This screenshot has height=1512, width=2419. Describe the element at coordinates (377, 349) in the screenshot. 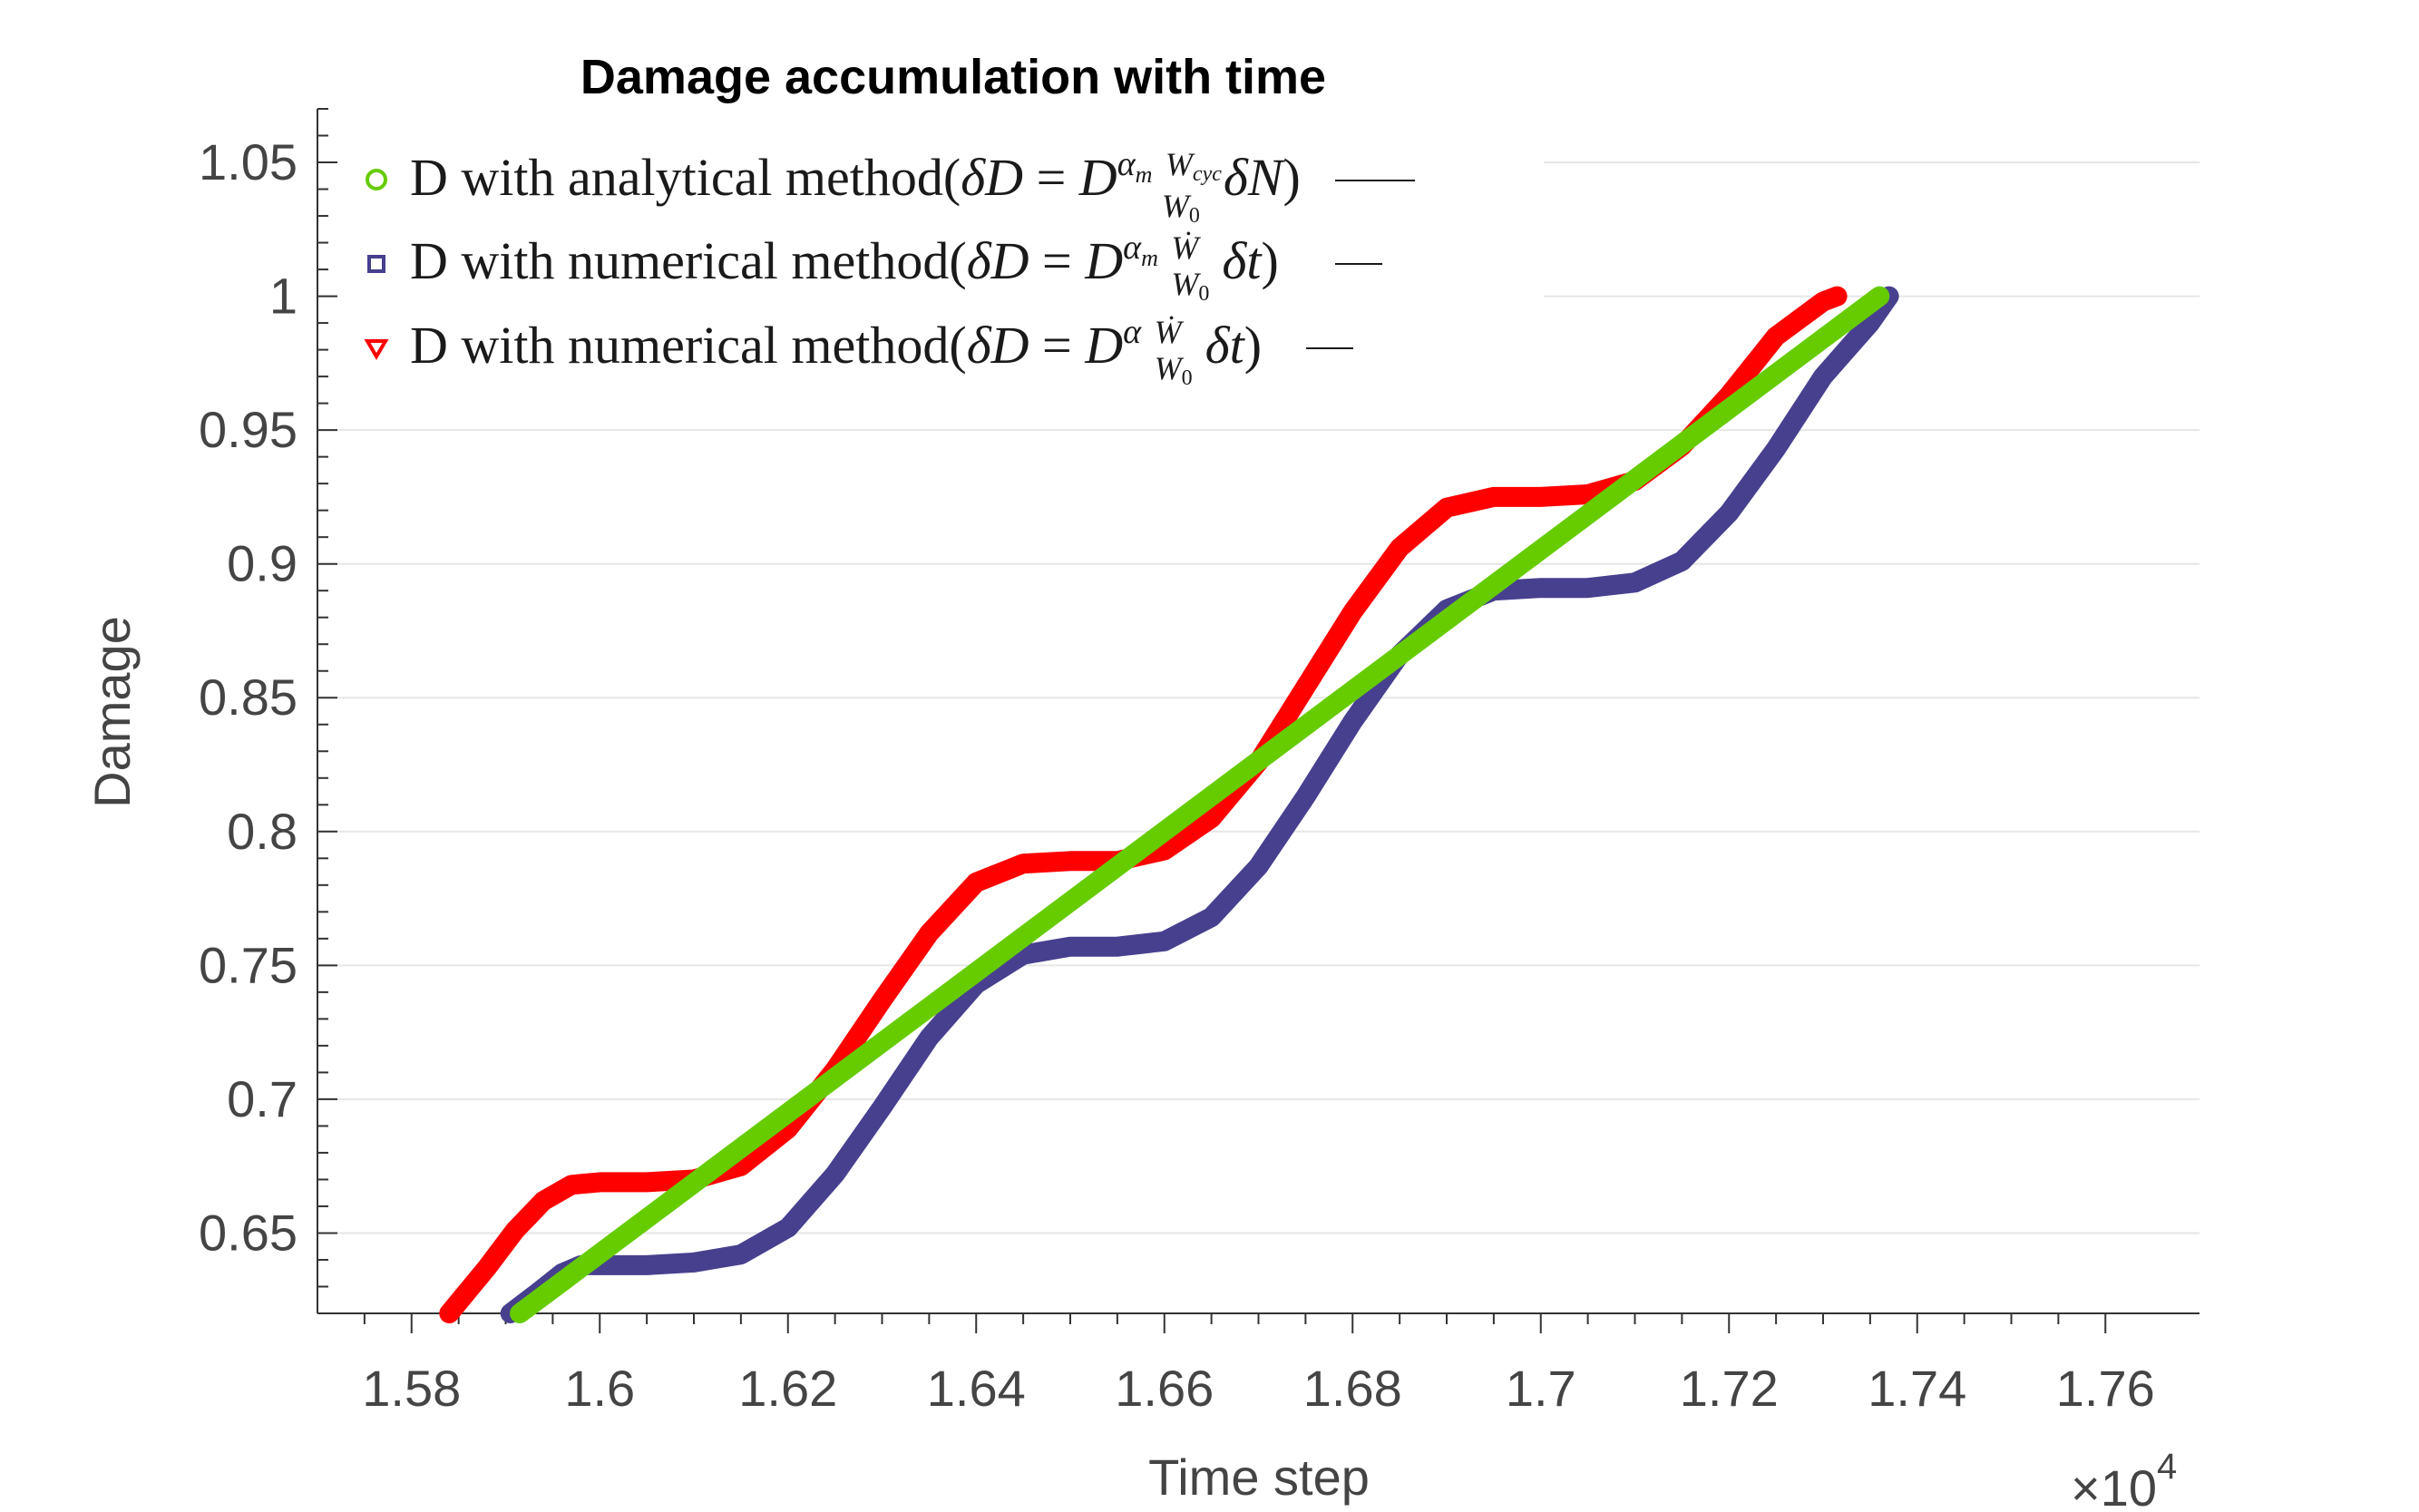

I see `legend-marker-triangle-icon` at that location.